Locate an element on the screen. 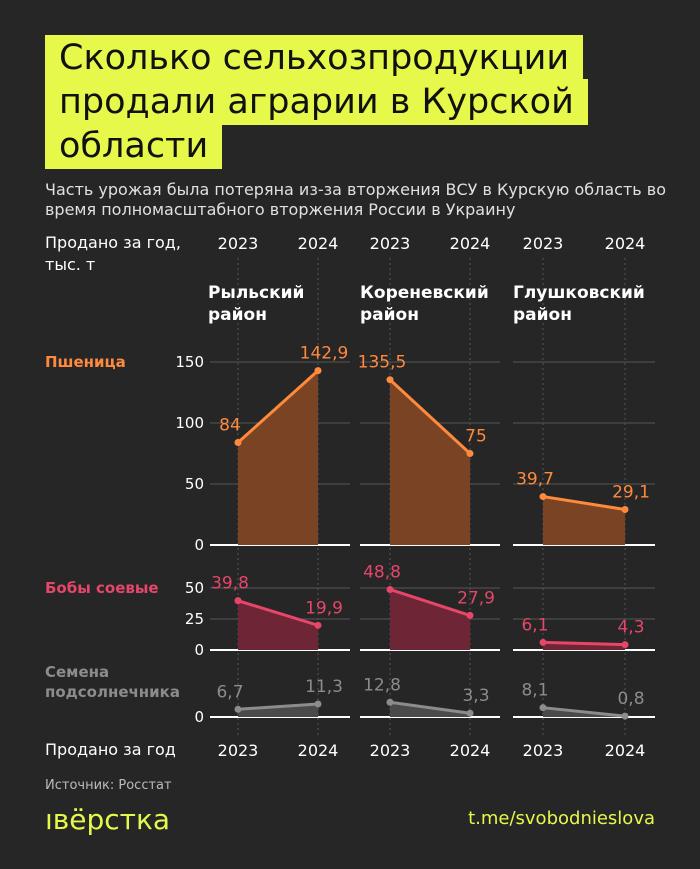 This screenshot has width=700, height=869. value-label: 27,9 is located at coordinates (476, 598).